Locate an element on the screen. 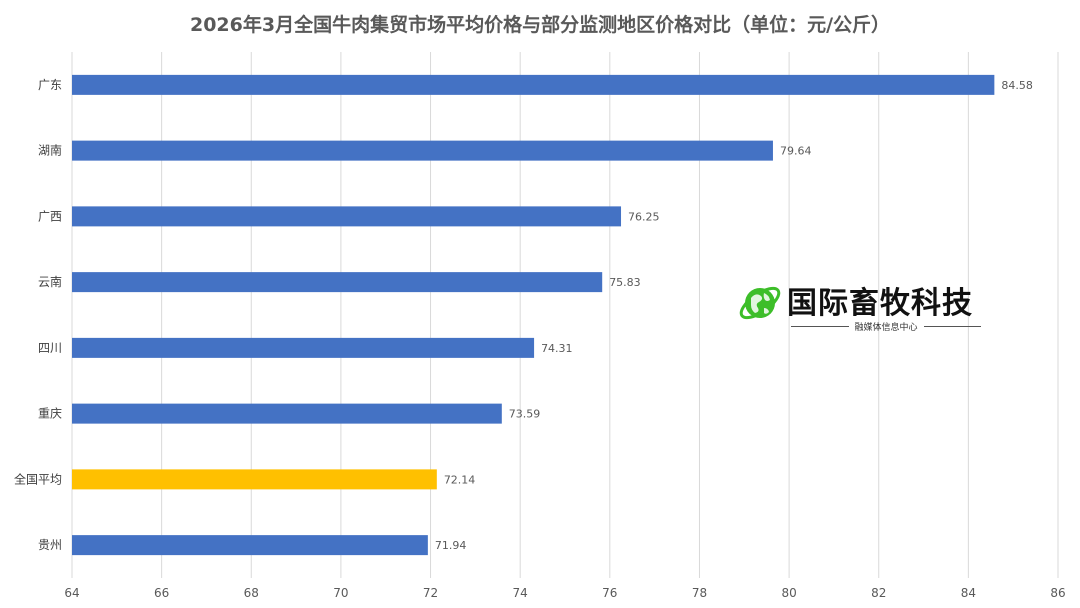 The height and width of the screenshot is (608, 1080). x-tick-label: 64 is located at coordinates (71, 593).